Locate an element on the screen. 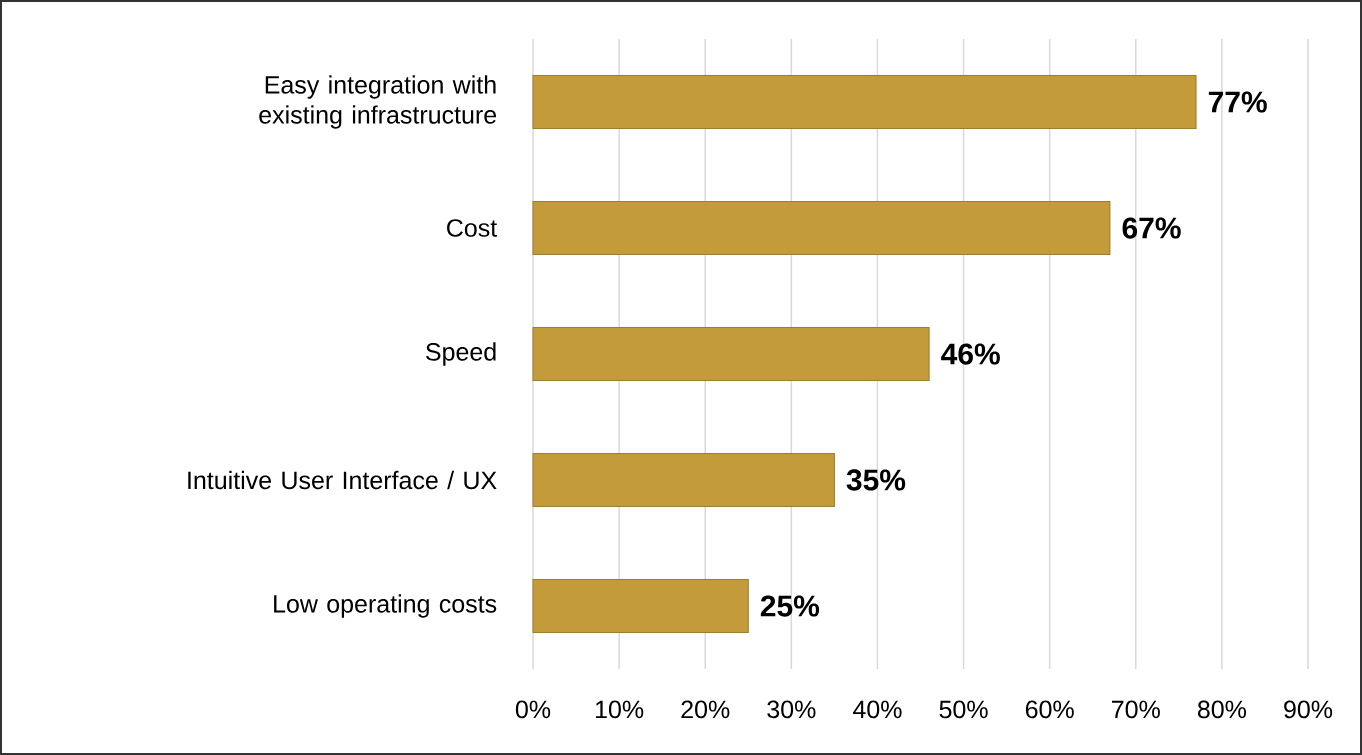 The image size is (1362, 755). y-tick-label: Speed is located at coordinates (461, 354).